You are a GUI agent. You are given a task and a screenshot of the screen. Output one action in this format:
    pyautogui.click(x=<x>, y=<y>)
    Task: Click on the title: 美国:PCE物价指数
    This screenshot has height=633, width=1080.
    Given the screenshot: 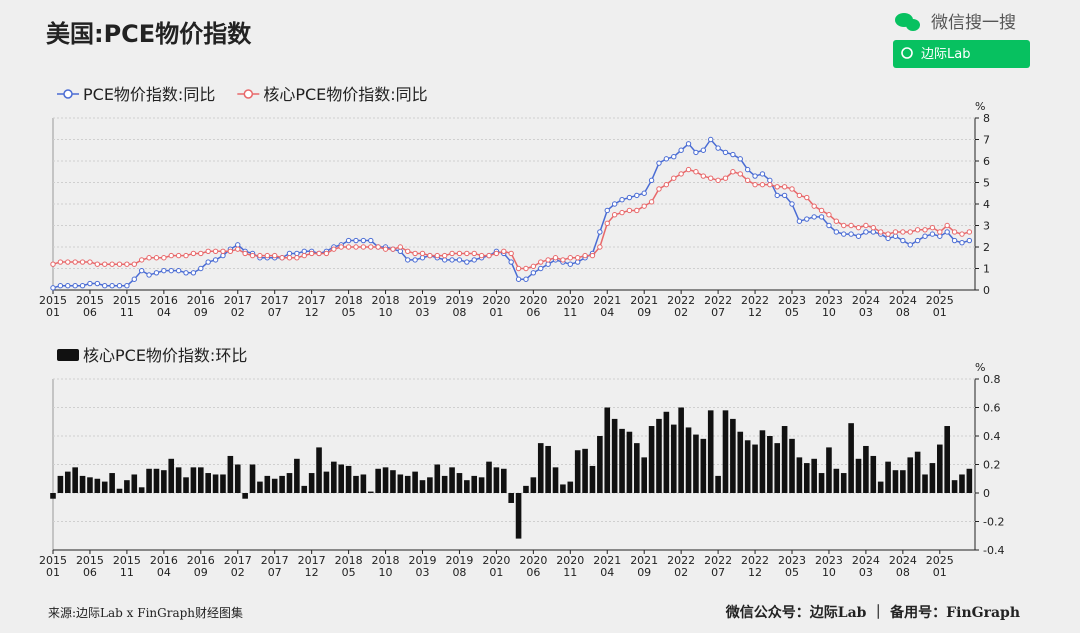 What is the action you would take?
    pyautogui.click(x=149, y=34)
    